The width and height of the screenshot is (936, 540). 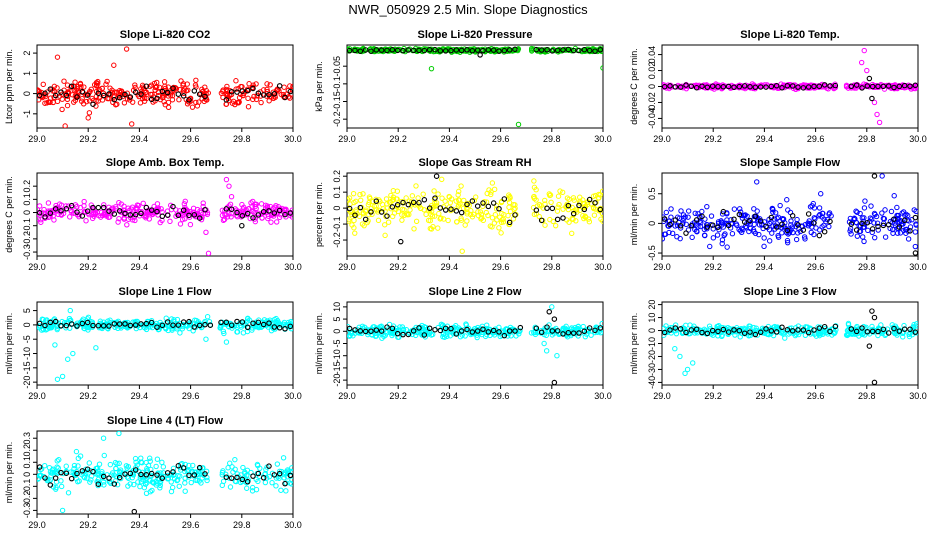 I want to click on x-tick-label: 29.0, so click(x=37, y=267).